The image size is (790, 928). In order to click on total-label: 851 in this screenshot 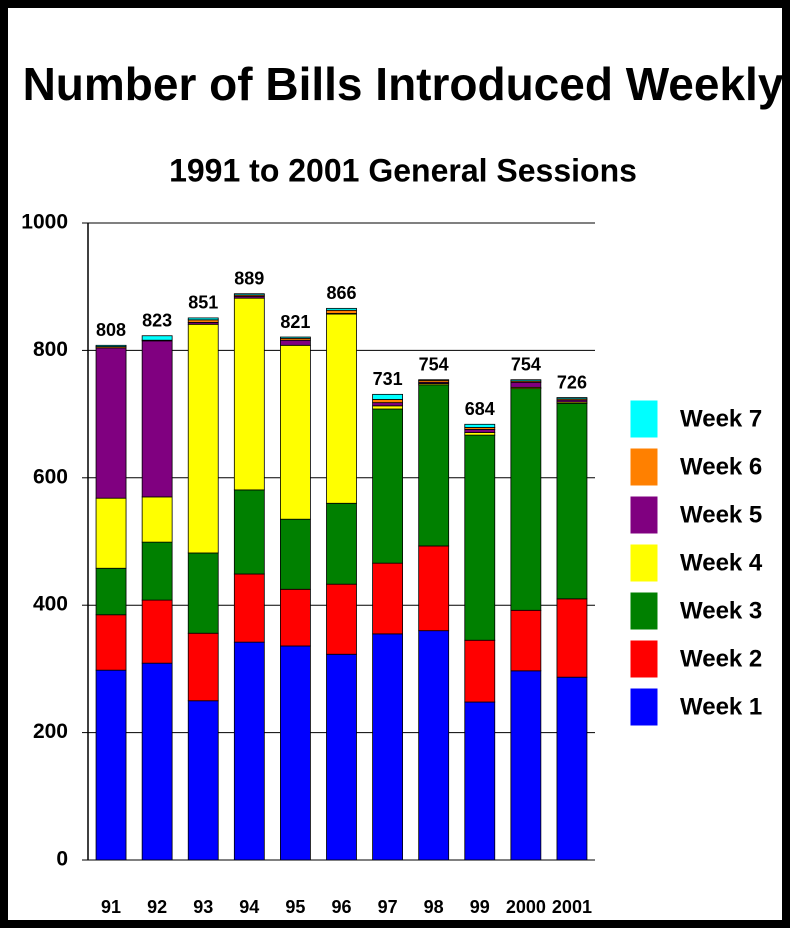, I will do `click(203, 303)`.